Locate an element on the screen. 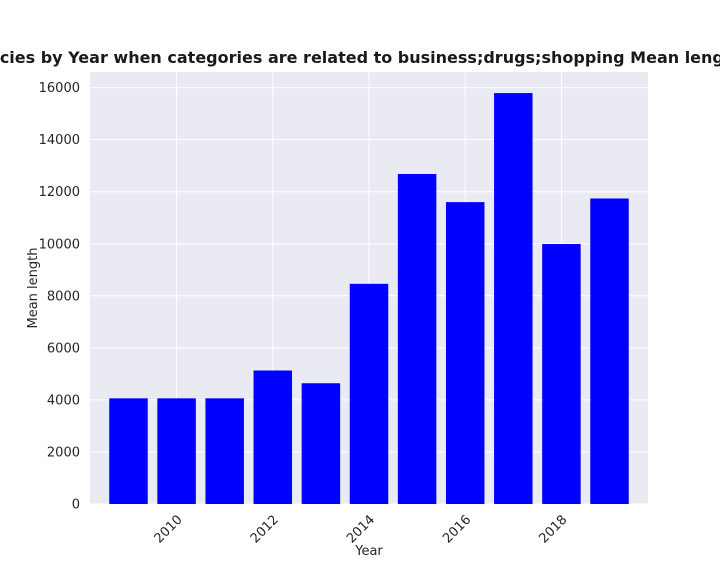 Image resolution: width=720 pixels, height=576 pixels. y-tick-label: 6000 is located at coordinates (63, 348).